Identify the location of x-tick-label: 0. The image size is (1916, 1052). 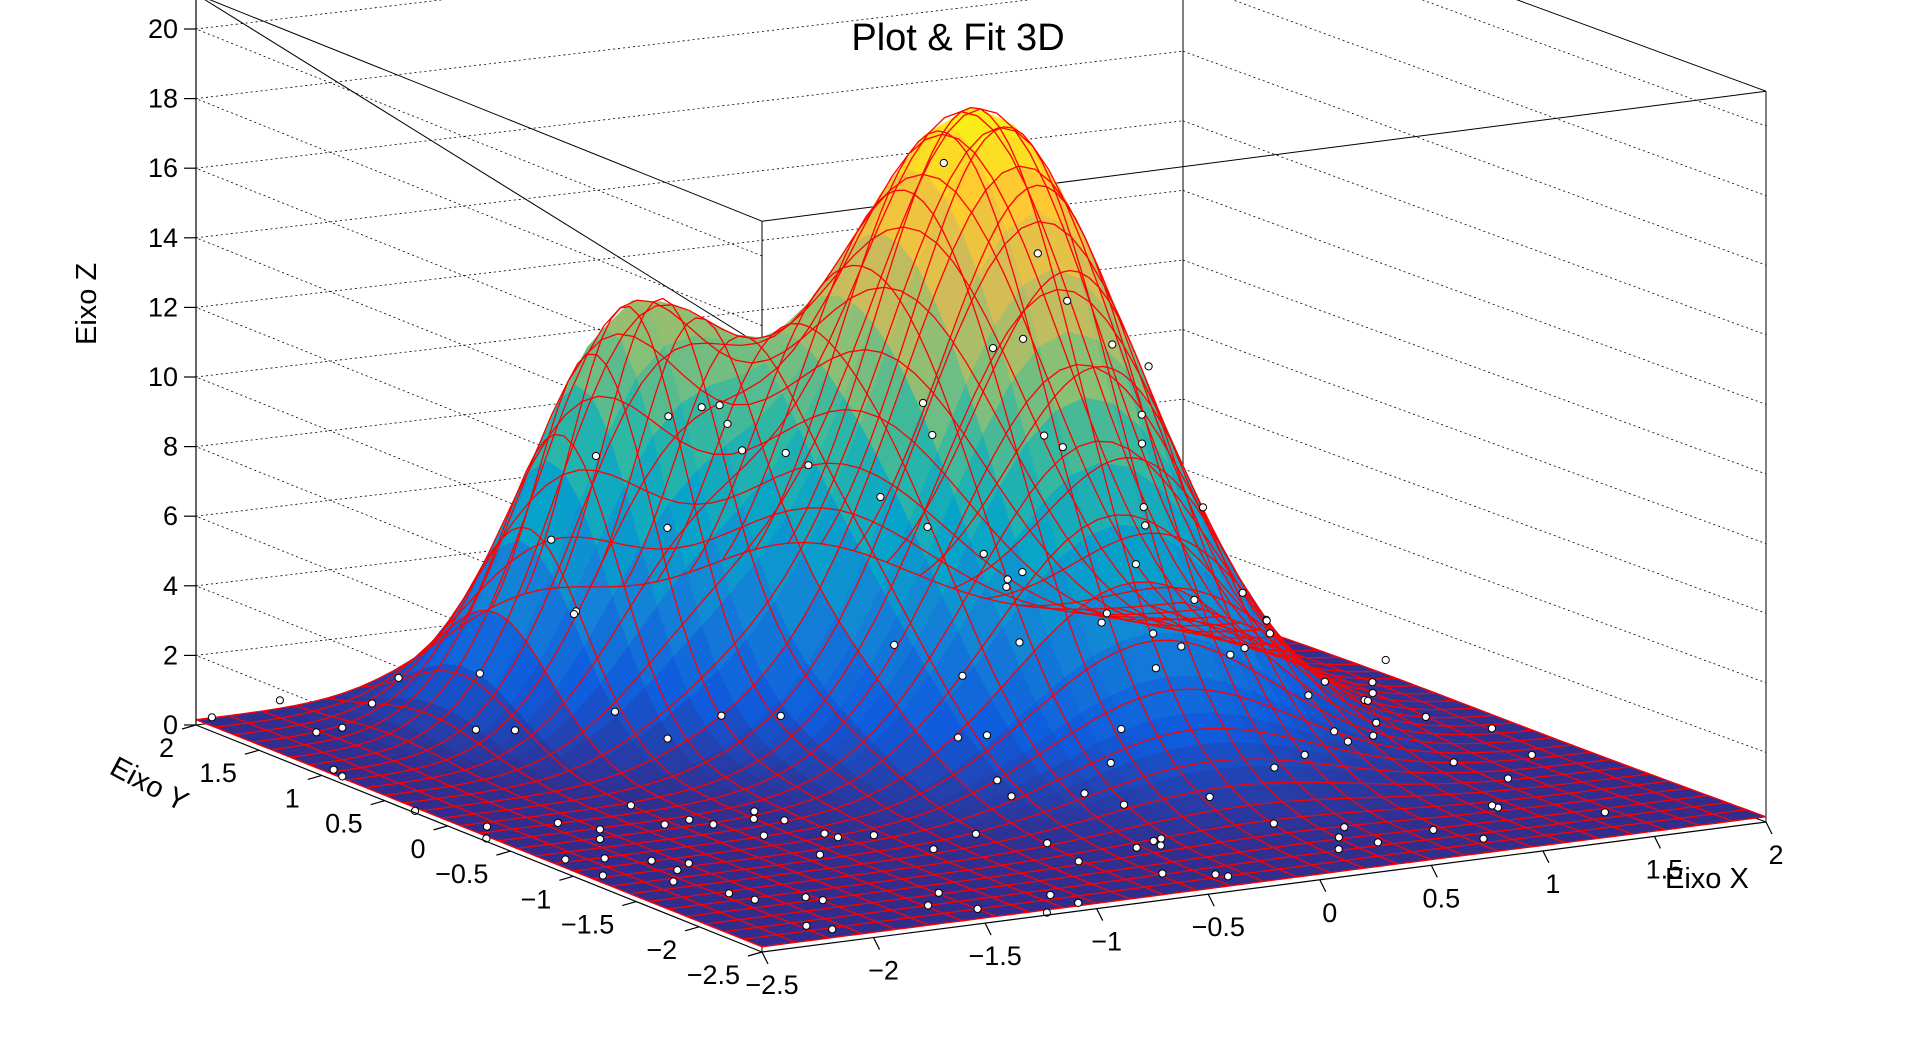
(1329, 913).